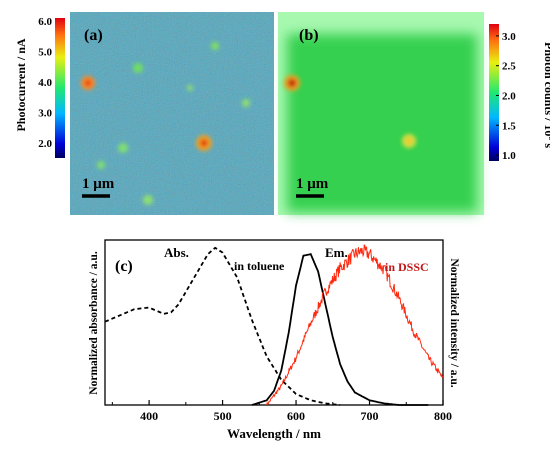 The image size is (550, 454). I want to click on x-tick-label: 500, so click(223, 416).